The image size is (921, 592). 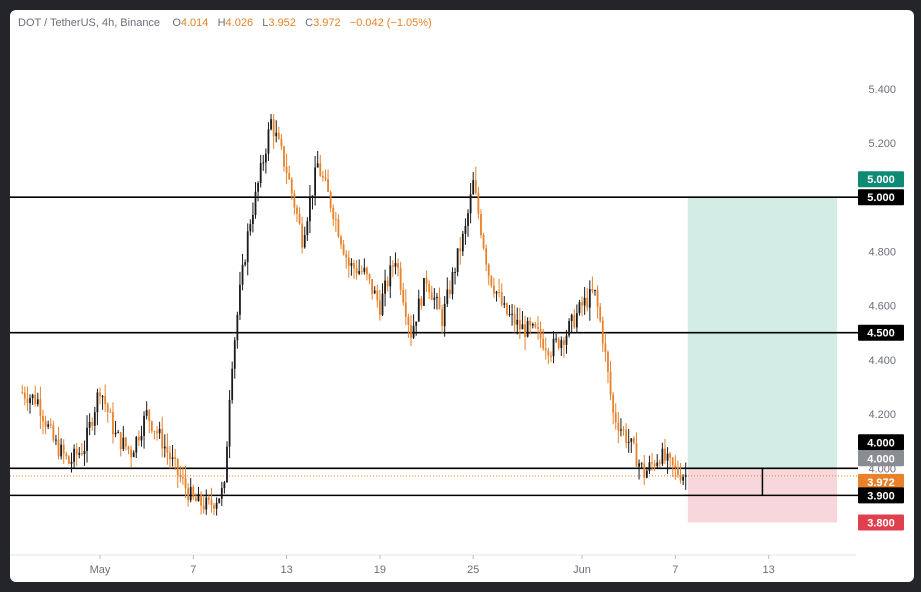 I want to click on price-badge-label: 4.500, so click(x=881, y=334).